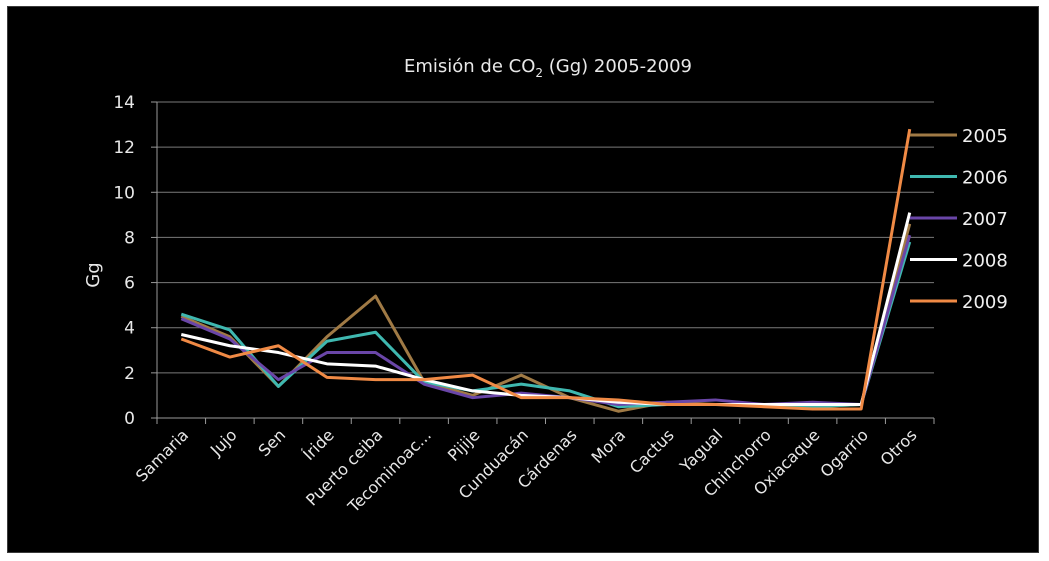 This screenshot has height=561, width=1049. I want to click on y-tick-label: 8, so click(129, 238).